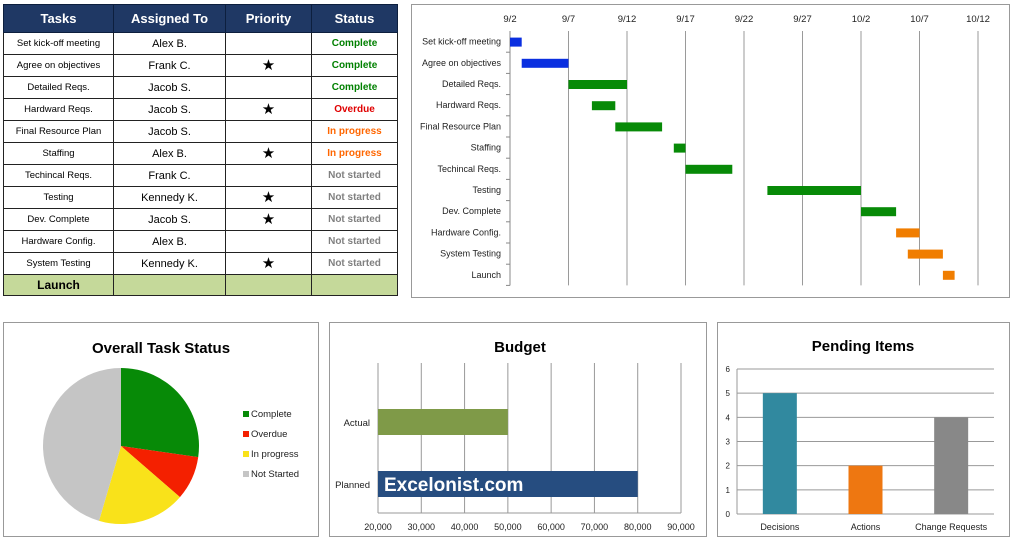 This screenshot has height=552, width=1015. I want to click on table-row: Detailed Reqs. Jacob S. Complete, so click(200, 87).